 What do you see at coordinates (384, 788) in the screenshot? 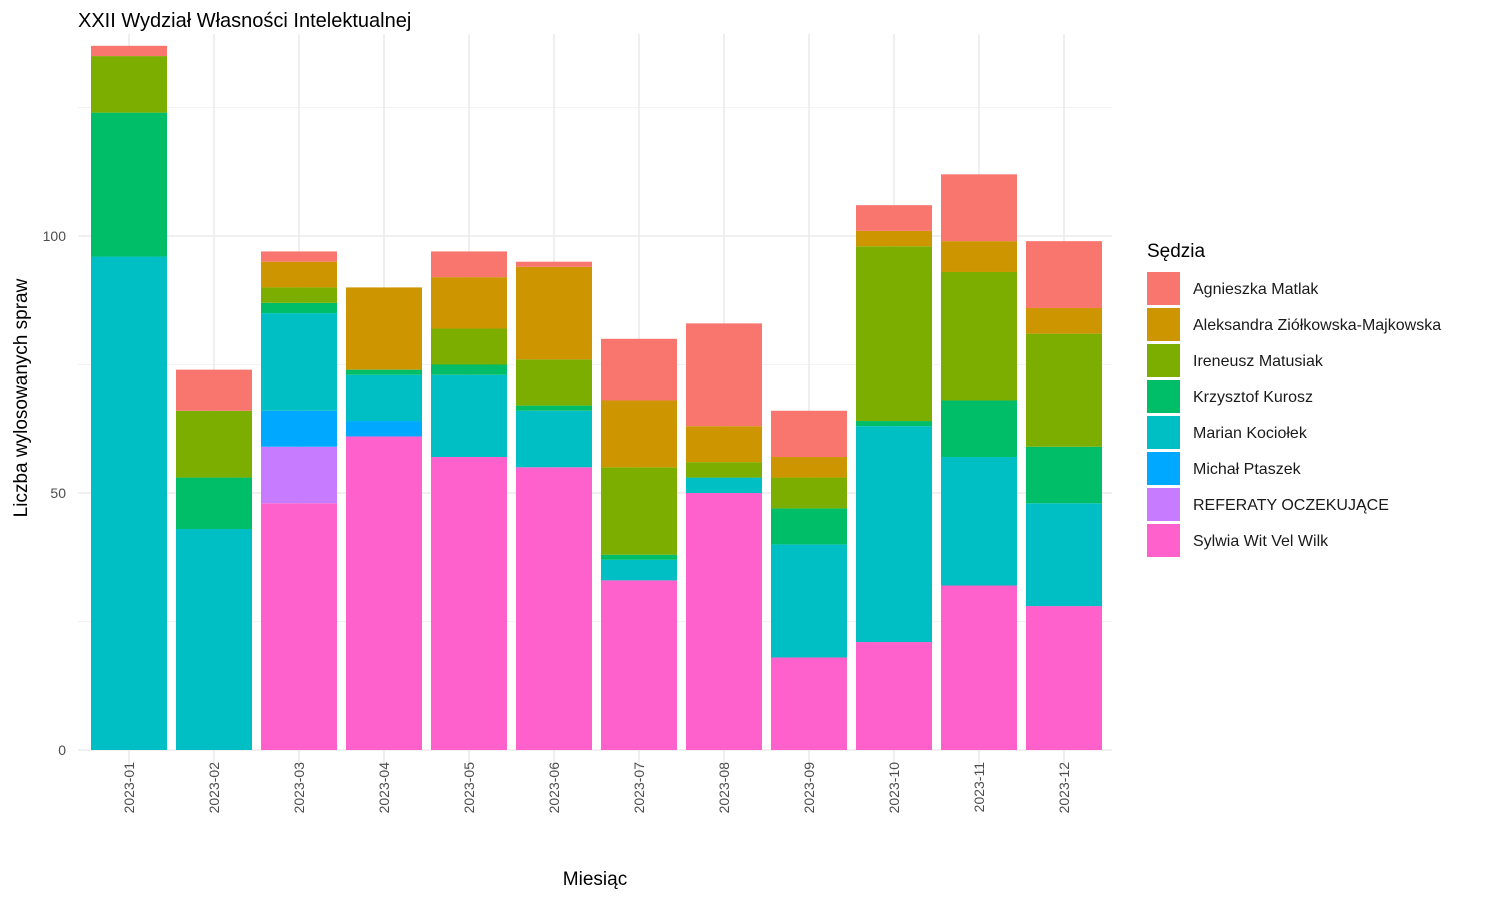
I see `x-tick-label: 2023-04` at bounding box center [384, 788].